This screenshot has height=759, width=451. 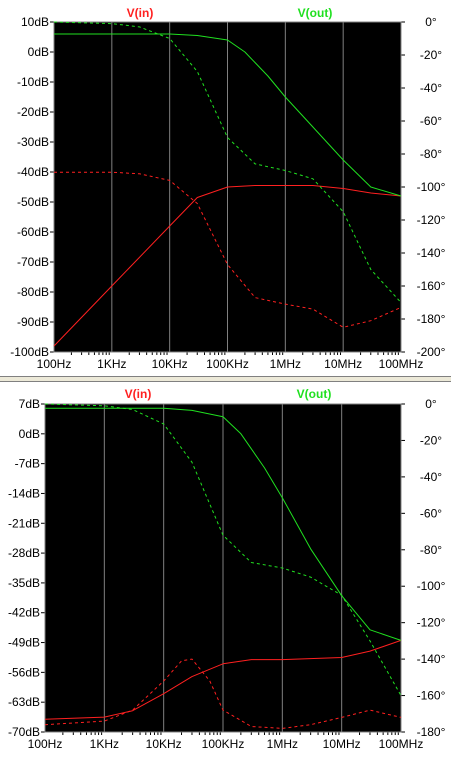 I want to click on series-vin-magnitude, so click(x=223, y=679).